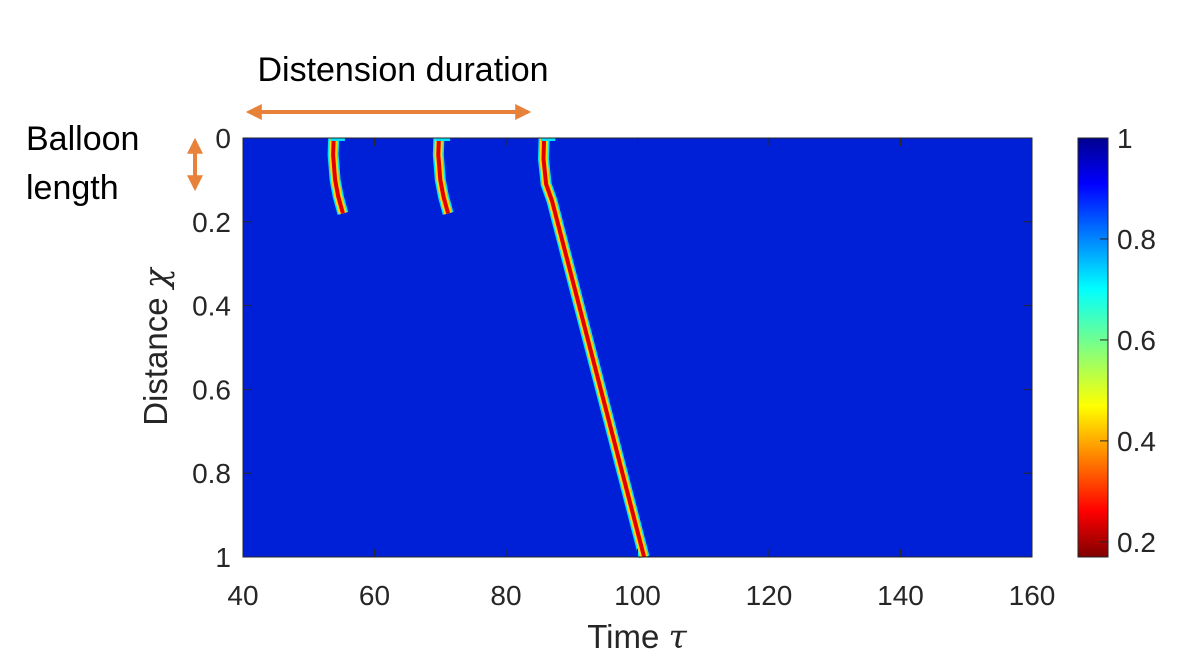 The image size is (1196, 668). Describe the element at coordinates (505, 595) in the screenshot. I see `x-tick-label: 80` at that location.